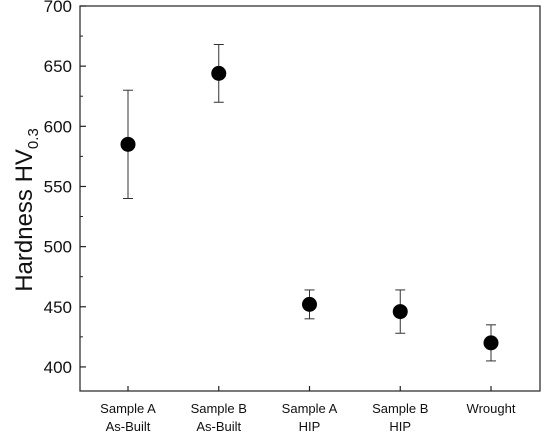 Image resolution: width=550 pixels, height=443 pixels. What do you see at coordinates (128, 417) in the screenshot?
I see `x-category-label: Sample A As-Built` at bounding box center [128, 417].